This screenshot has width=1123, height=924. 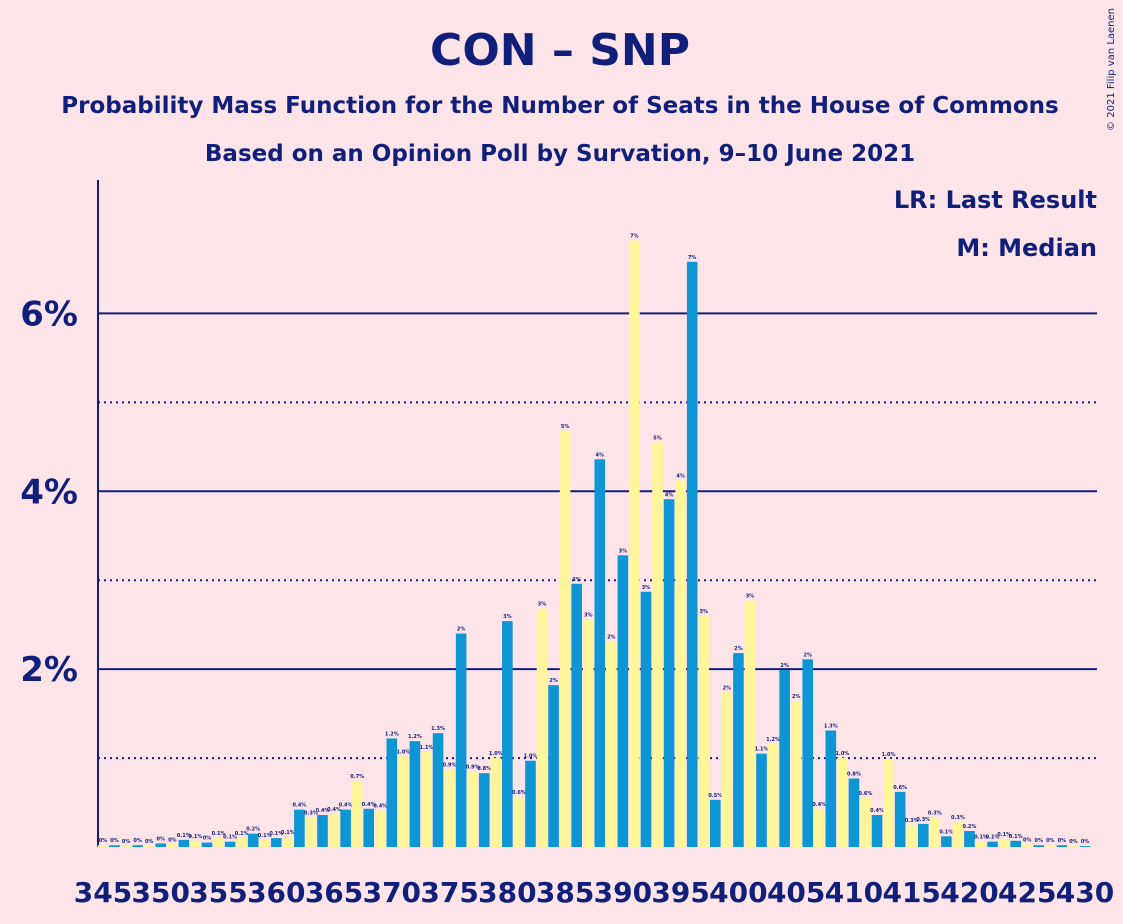 I want to click on y-tick-label: 6%, so click(x=49, y=314).